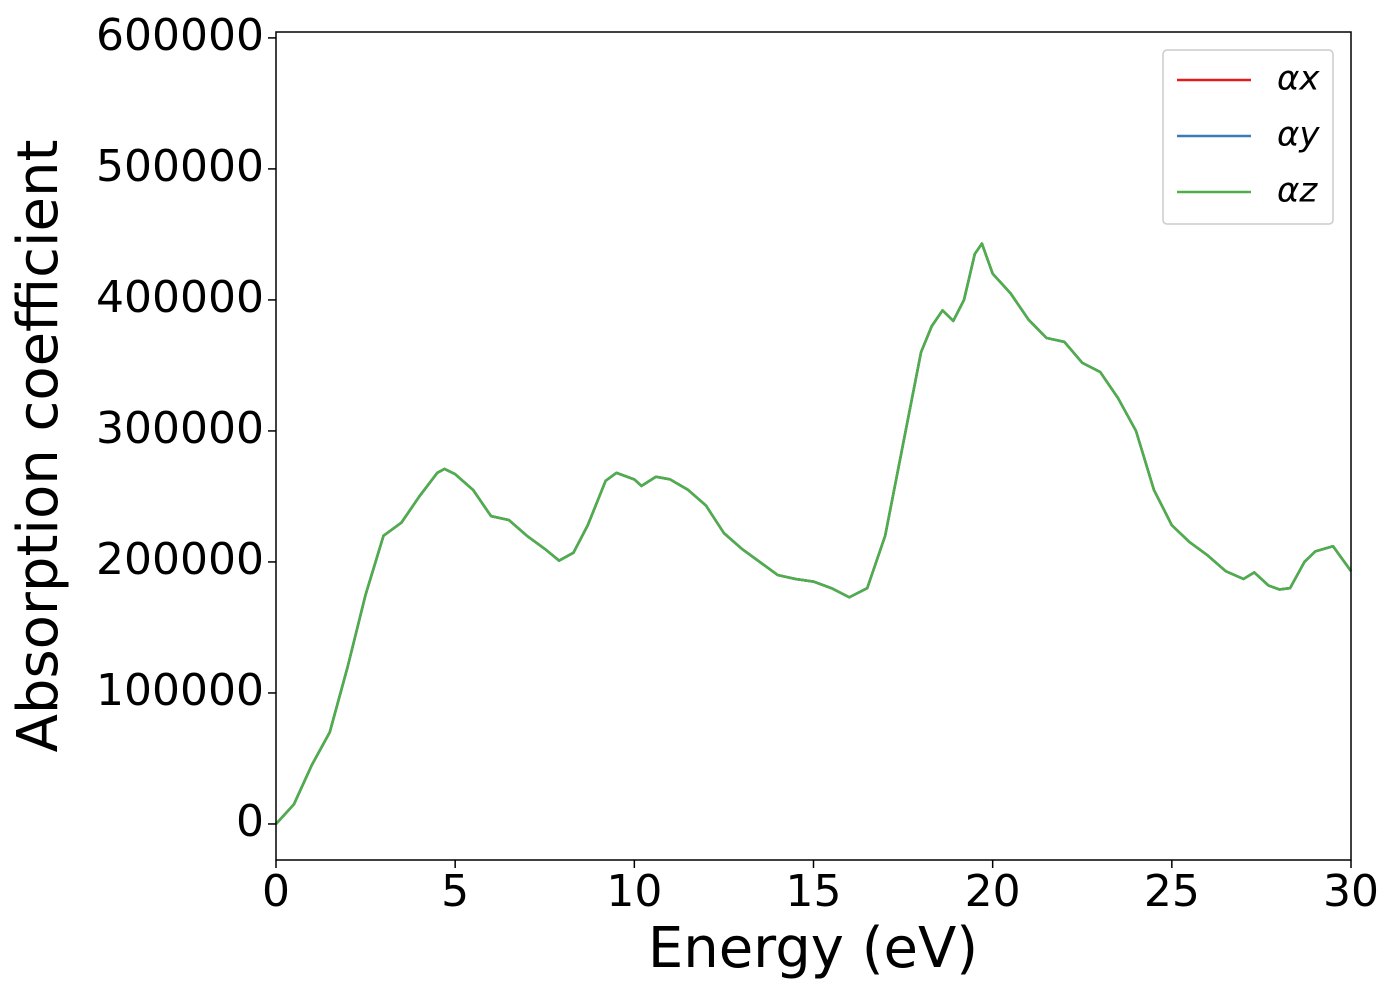  I want to click on x-tick-label: 30, so click(1351, 891).